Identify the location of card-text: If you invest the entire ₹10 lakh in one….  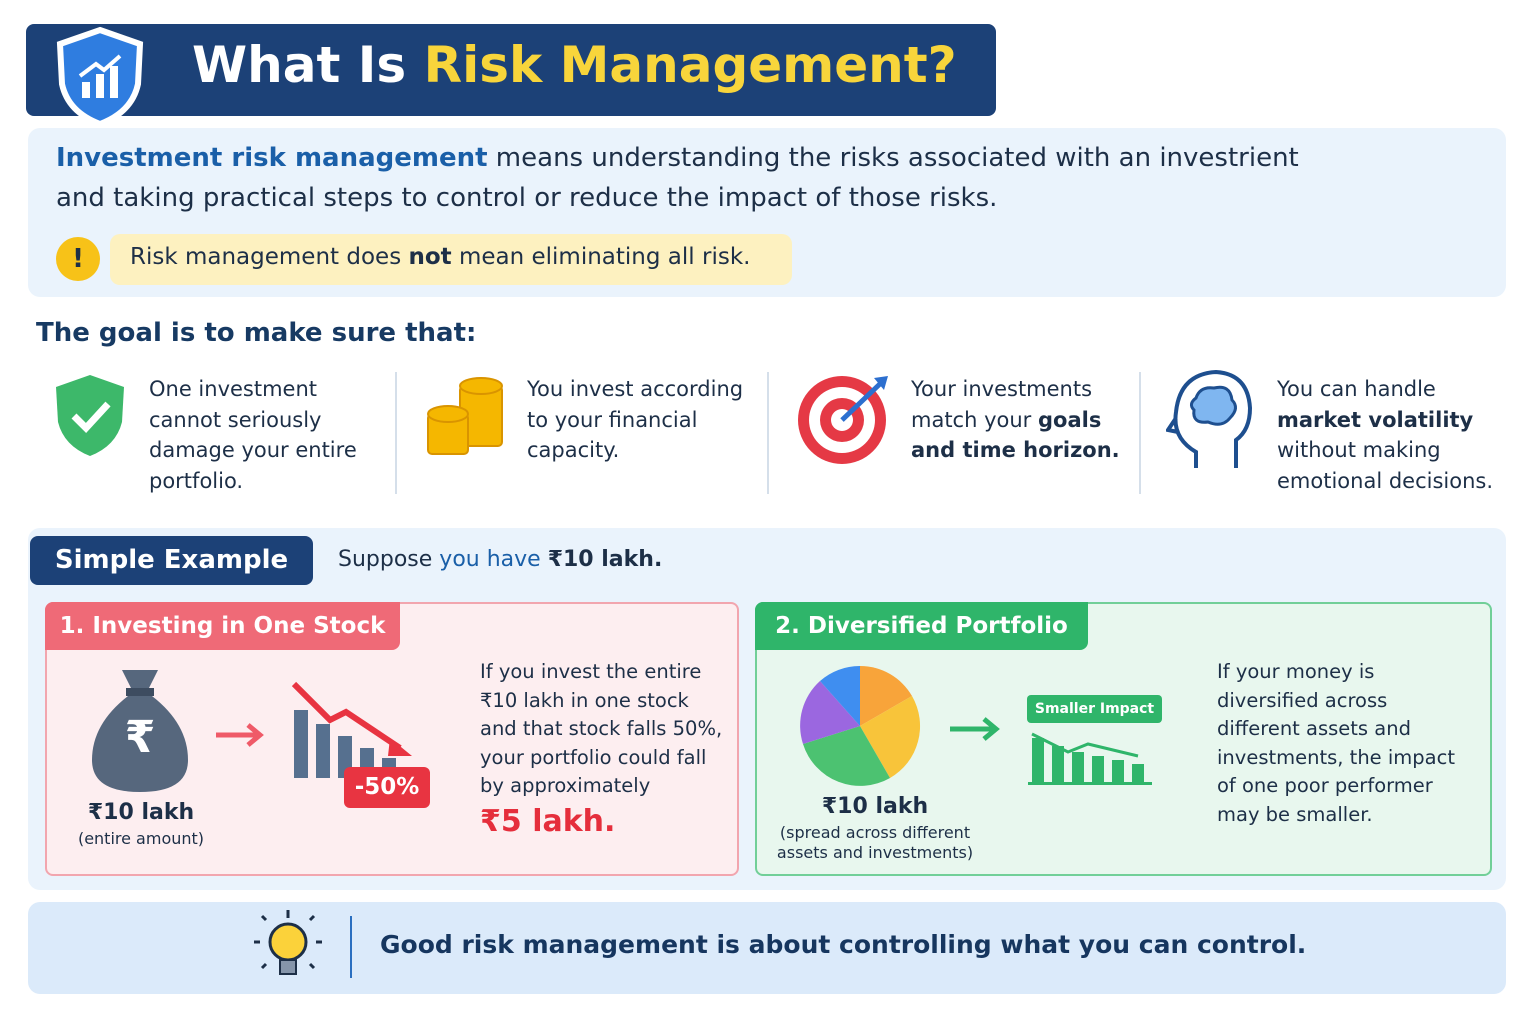
(601, 728).